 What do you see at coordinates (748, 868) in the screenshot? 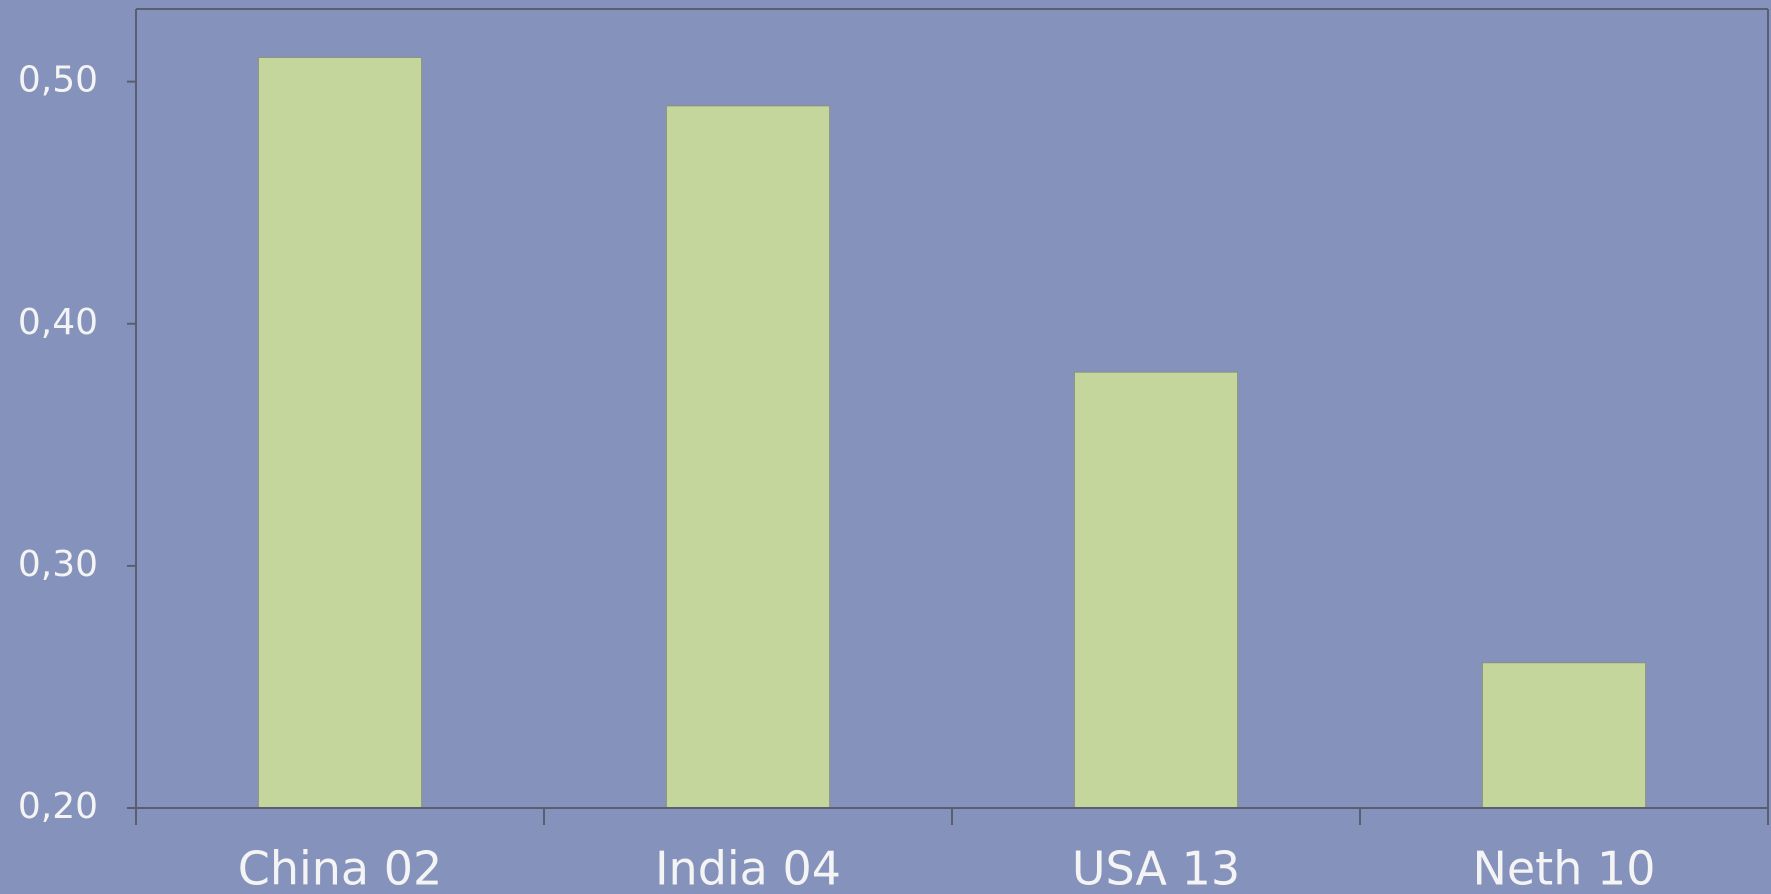
I see `x-tick-label: India 04` at bounding box center [748, 868].